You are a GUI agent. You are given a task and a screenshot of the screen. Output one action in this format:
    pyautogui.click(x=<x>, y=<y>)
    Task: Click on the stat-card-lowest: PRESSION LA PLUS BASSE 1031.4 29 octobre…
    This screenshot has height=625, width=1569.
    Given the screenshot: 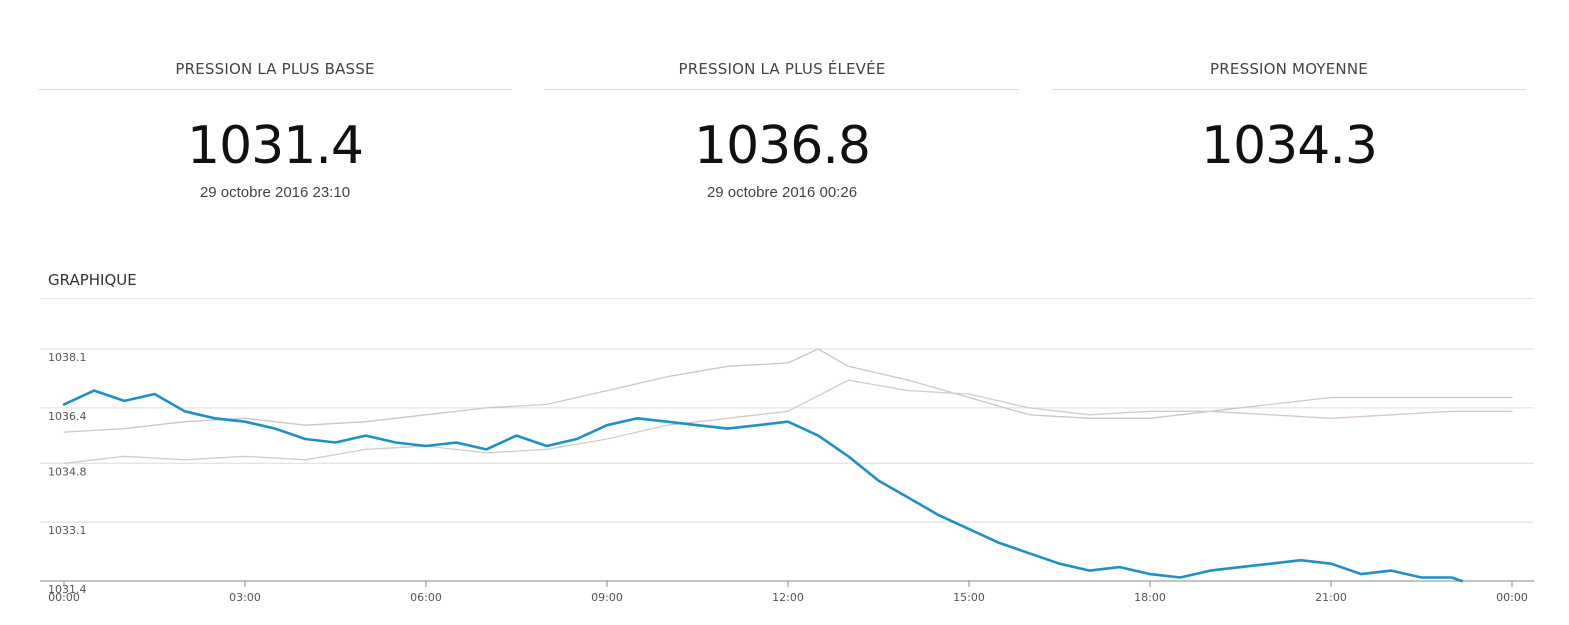 What is the action you would take?
    pyautogui.click(x=275, y=130)
    